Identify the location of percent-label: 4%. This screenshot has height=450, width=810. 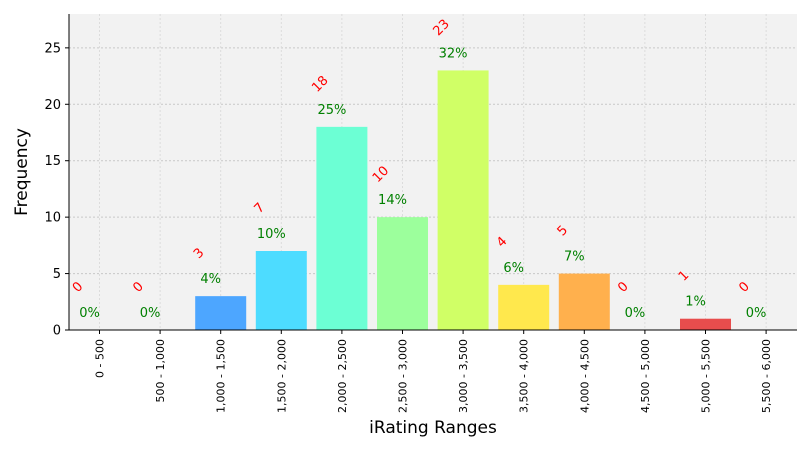
(210, 279).